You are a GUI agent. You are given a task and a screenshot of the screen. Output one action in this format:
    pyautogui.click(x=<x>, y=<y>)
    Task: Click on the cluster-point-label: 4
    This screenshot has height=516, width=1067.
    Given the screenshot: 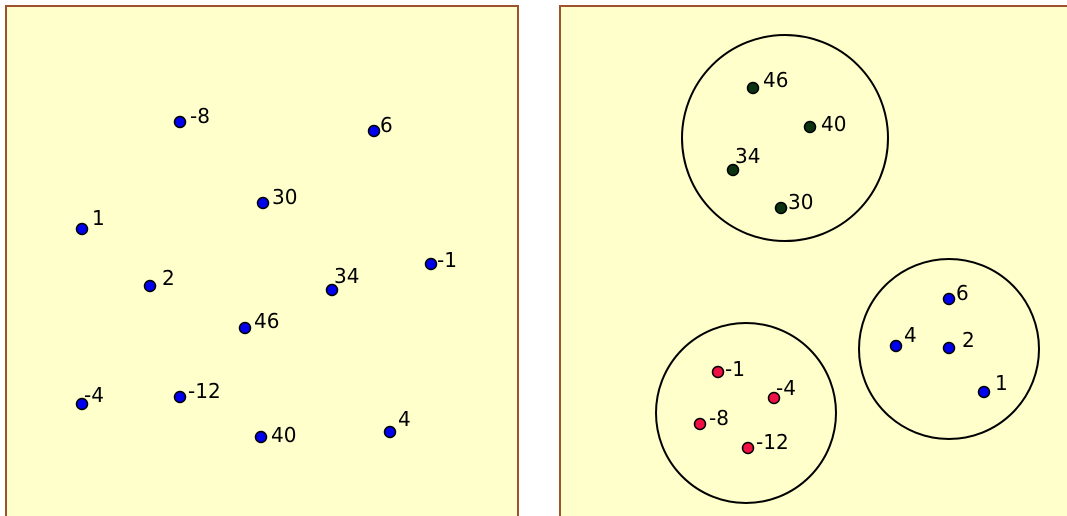 What is the action you would take?
    pyautogui.click(x=910, y=335)
    